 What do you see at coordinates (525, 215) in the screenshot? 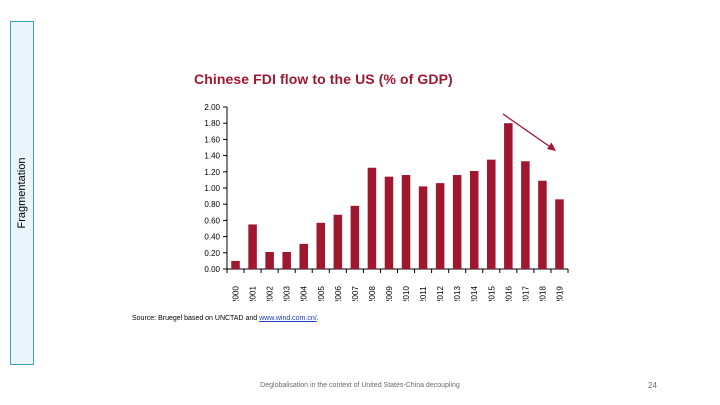
I see `bar-2017` at bounding box center [525, 215].